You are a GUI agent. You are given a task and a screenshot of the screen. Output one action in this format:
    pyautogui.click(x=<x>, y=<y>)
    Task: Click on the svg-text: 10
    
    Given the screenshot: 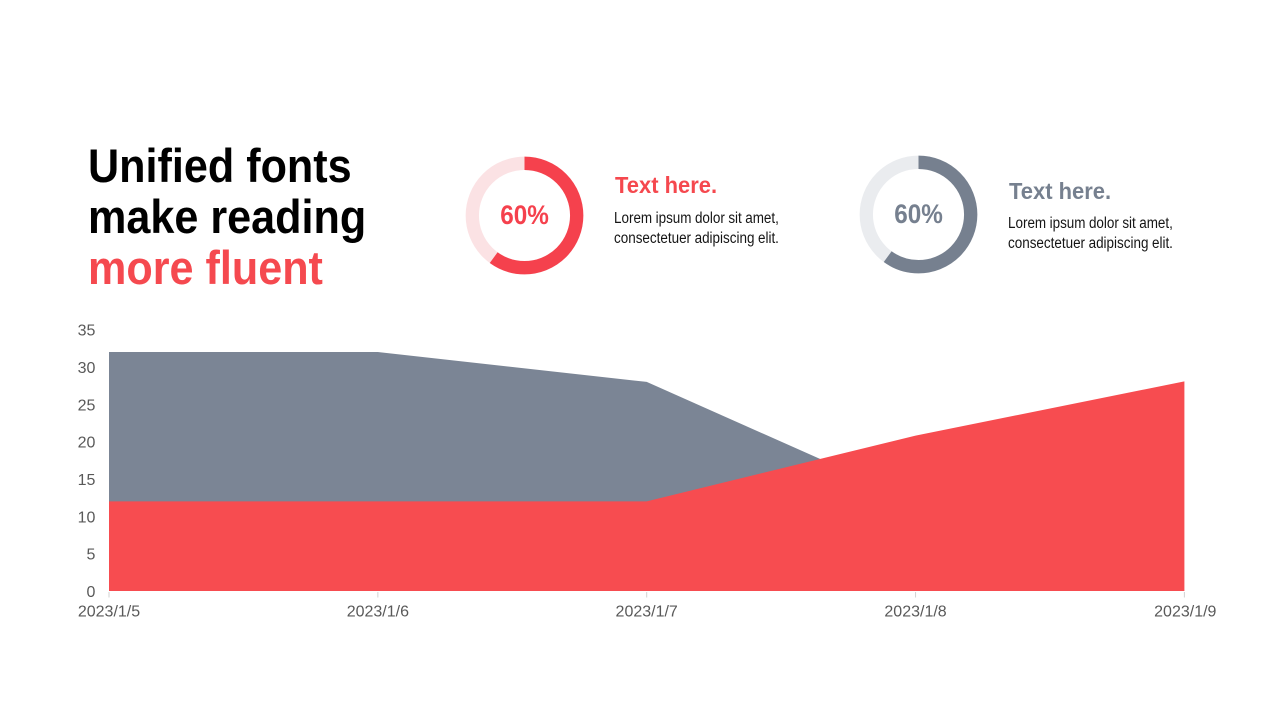 What is the action you would take?
    pyautogui.click(x=87, y=517)
    